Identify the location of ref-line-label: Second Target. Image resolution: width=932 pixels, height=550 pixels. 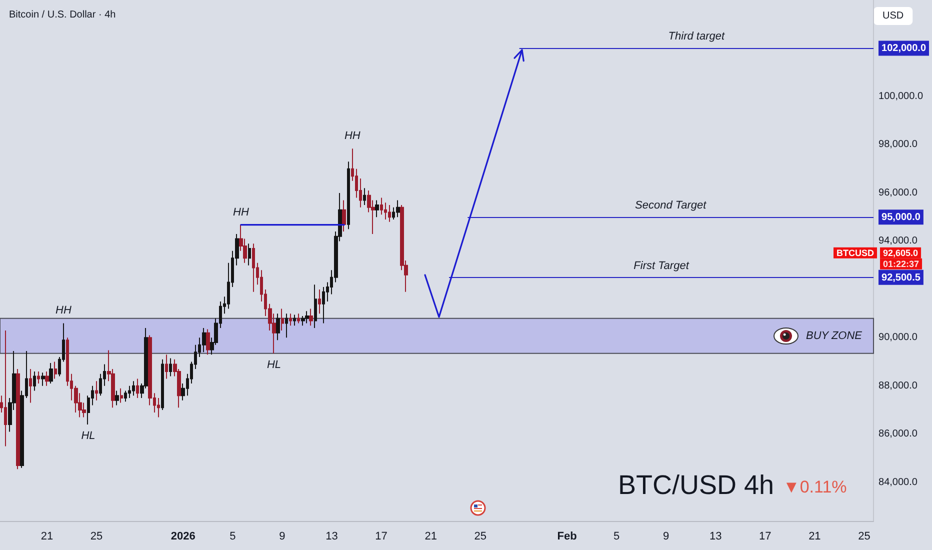
(671, 206).